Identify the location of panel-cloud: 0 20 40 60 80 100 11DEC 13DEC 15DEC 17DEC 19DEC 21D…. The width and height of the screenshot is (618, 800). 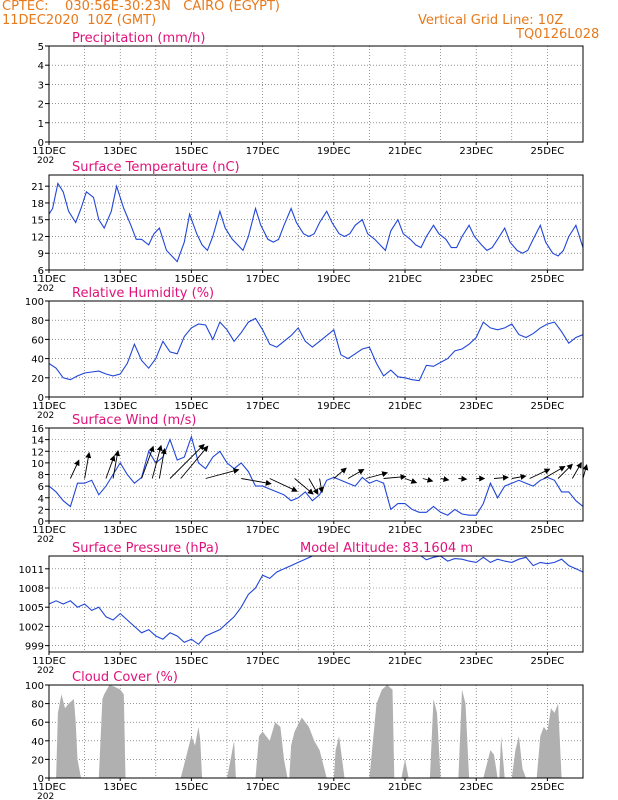
(304, 735).